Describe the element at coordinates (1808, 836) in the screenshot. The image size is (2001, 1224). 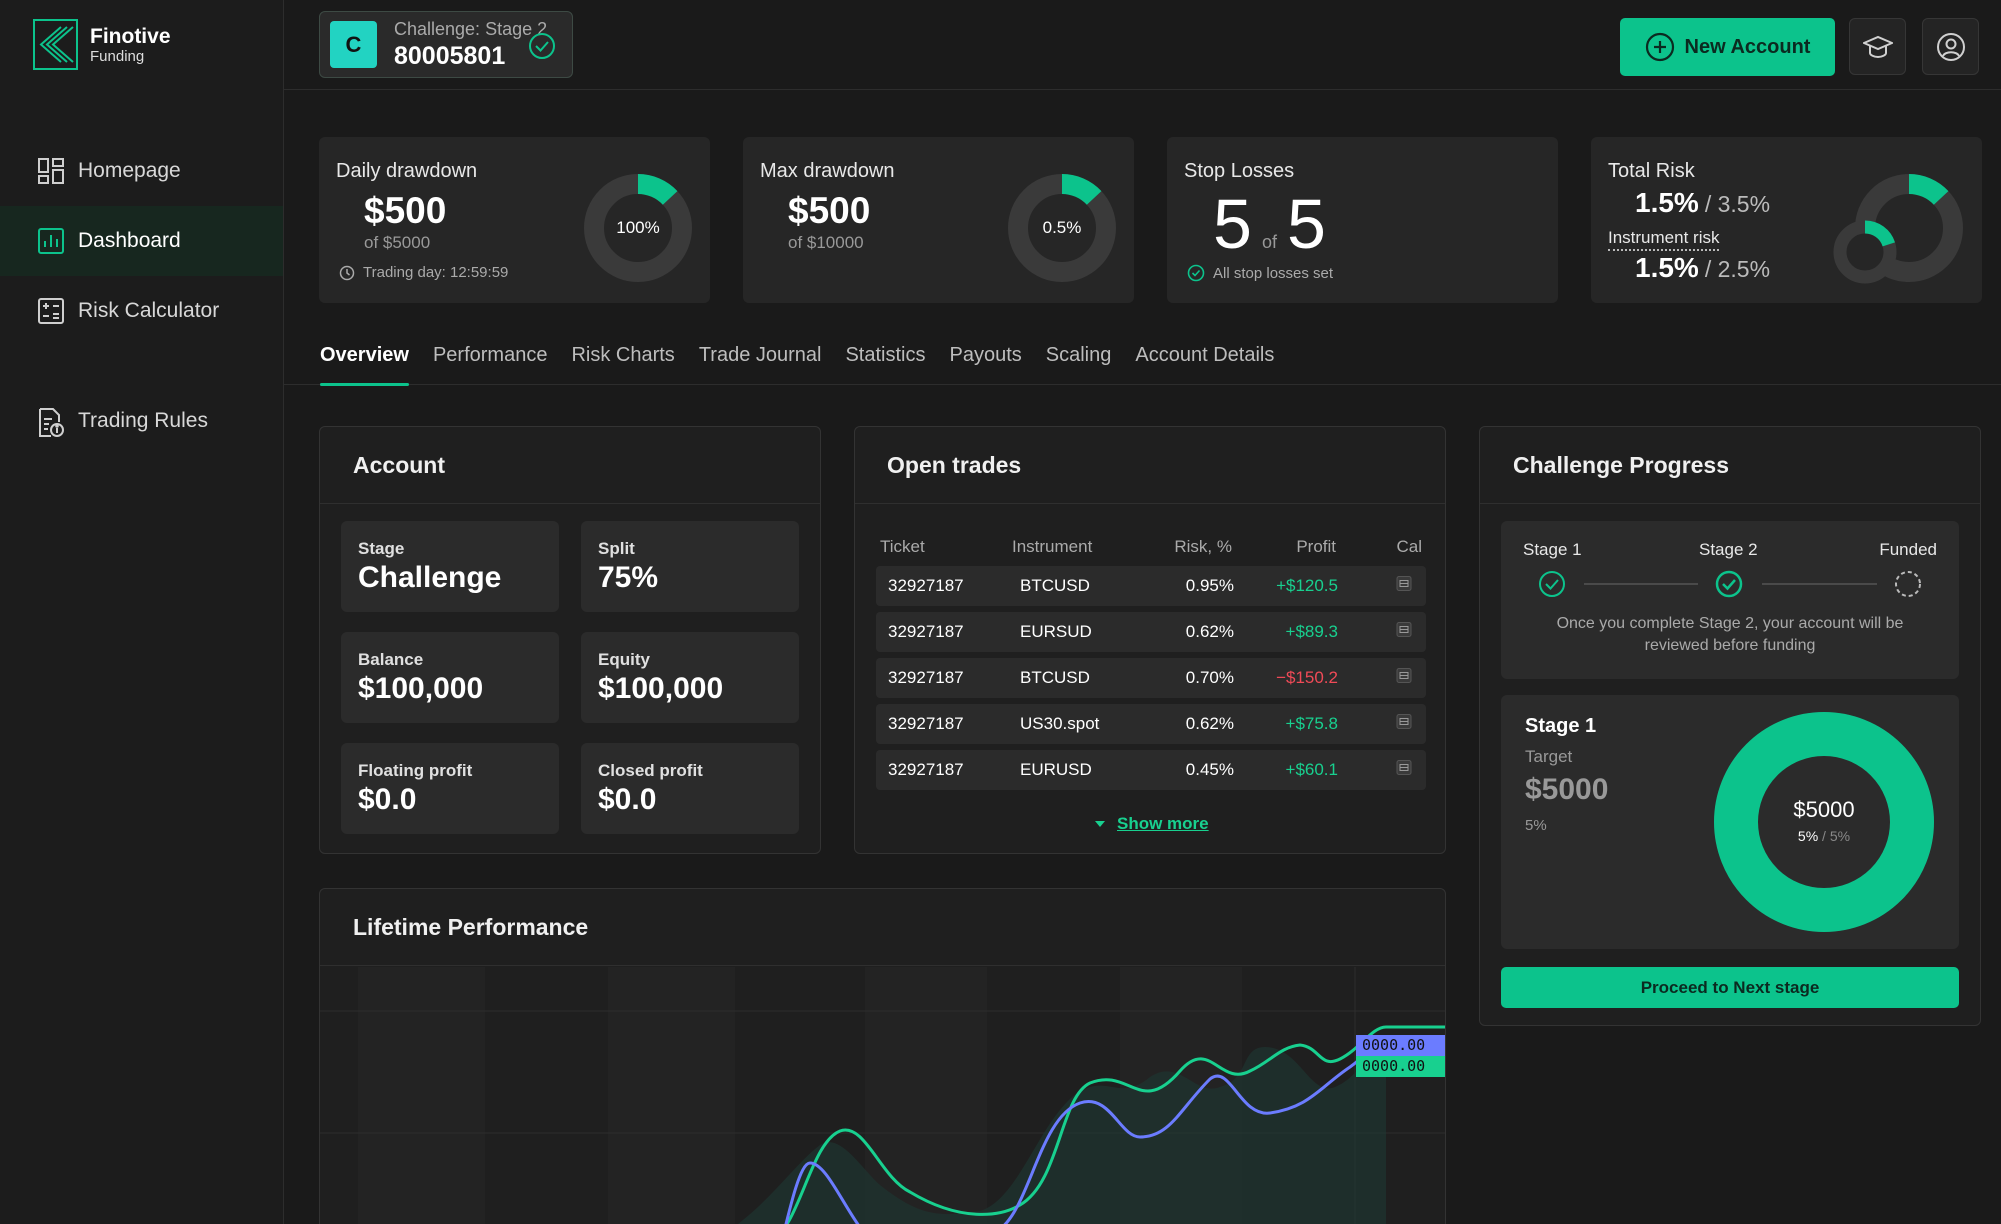
I see `gauge-current: 5%` at that location.